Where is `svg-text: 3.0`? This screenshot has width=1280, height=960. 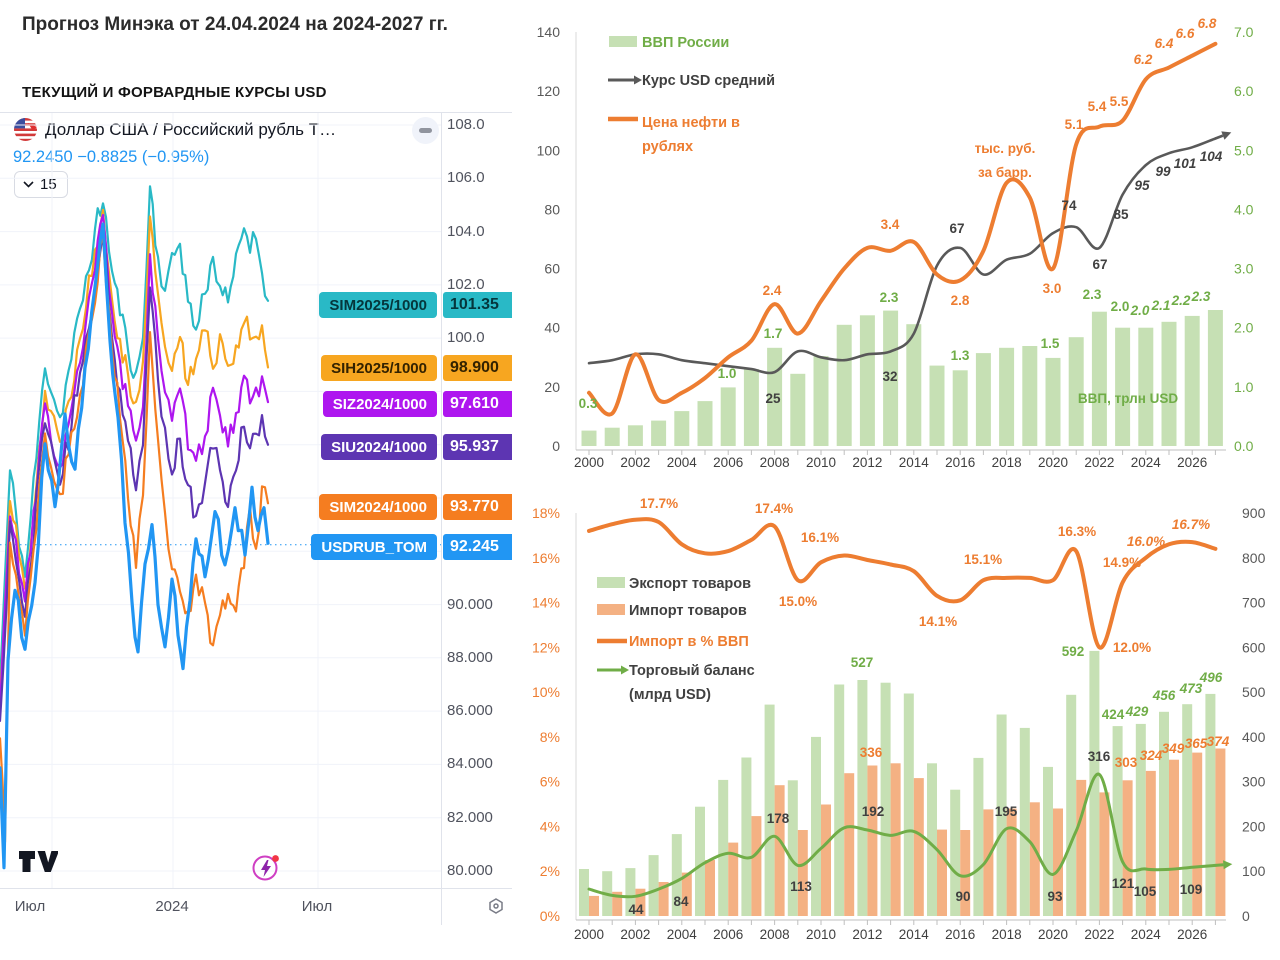 svg-text: 3.0 is located at coordinates (1244, 269).